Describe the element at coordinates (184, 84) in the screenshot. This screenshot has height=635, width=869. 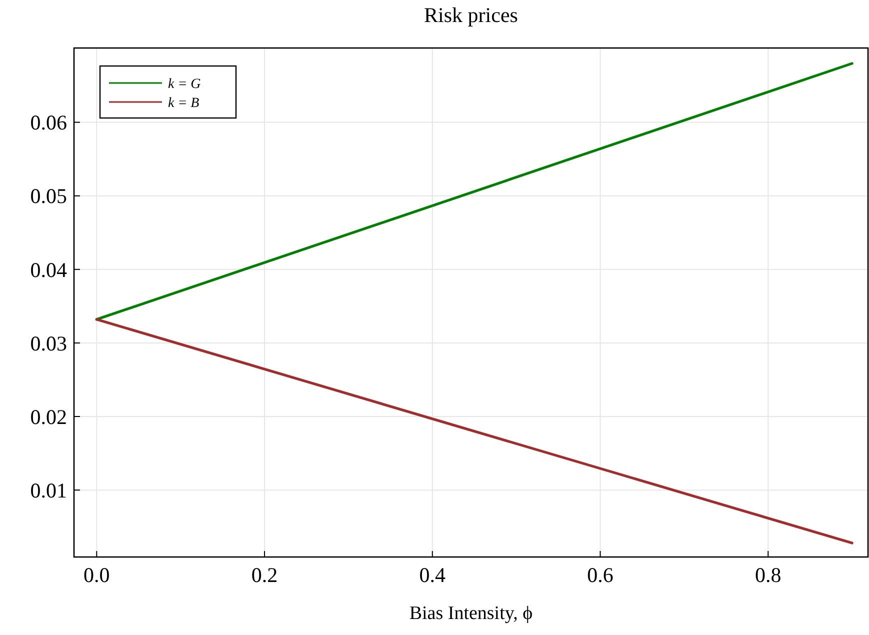
I see `legend-label: k = G` at that location.